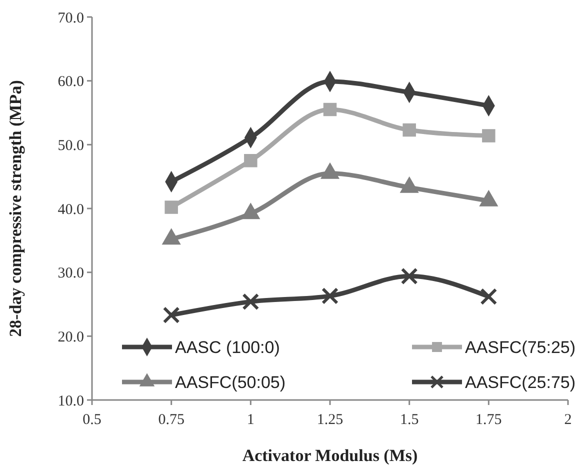 This screenshot has width=577, height=469. I want to click on x-tick-label: 1.75, so click(489, 420).